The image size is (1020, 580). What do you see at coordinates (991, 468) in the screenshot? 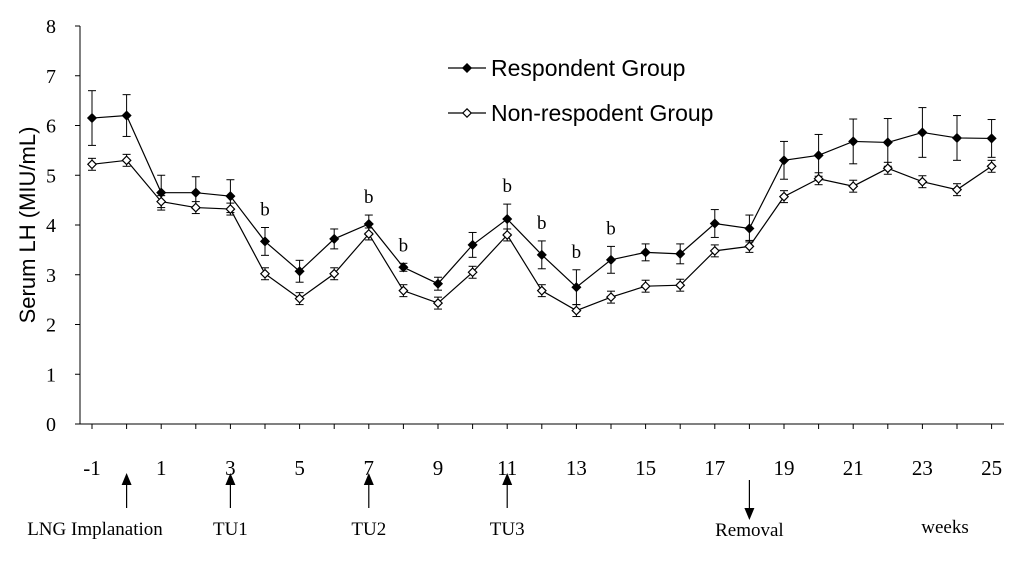
I see `x-tick-label: 25` at bounding box center [991, 468].